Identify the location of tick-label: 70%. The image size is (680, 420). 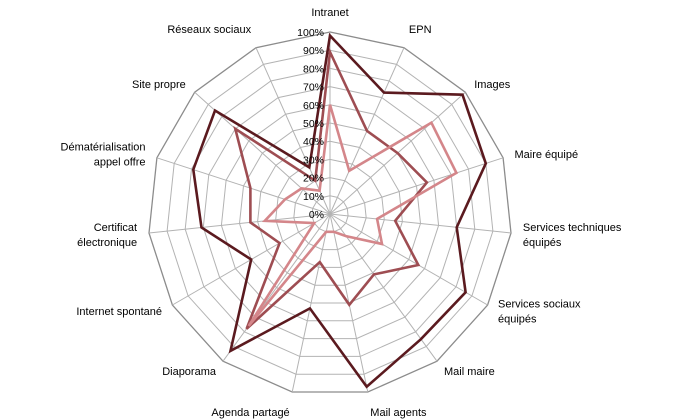
(313, 88).